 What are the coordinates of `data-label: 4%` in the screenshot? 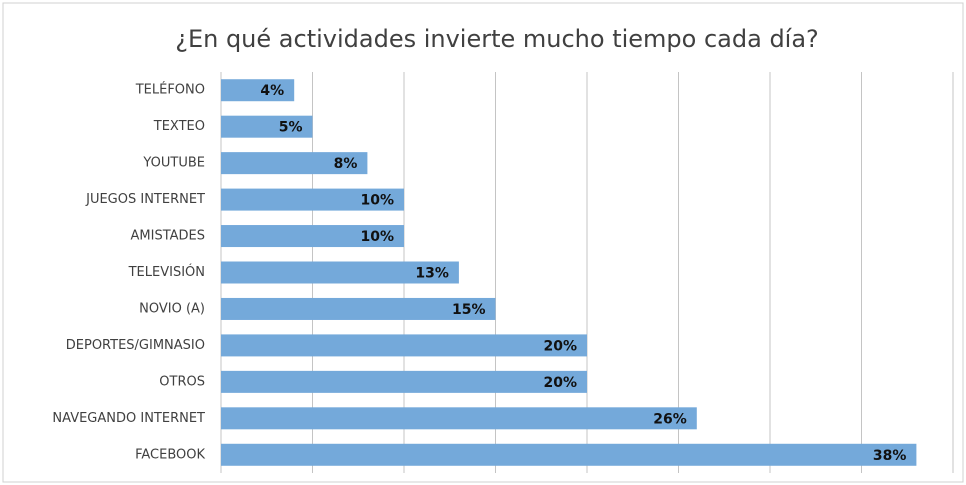 It's located at (272, 91).